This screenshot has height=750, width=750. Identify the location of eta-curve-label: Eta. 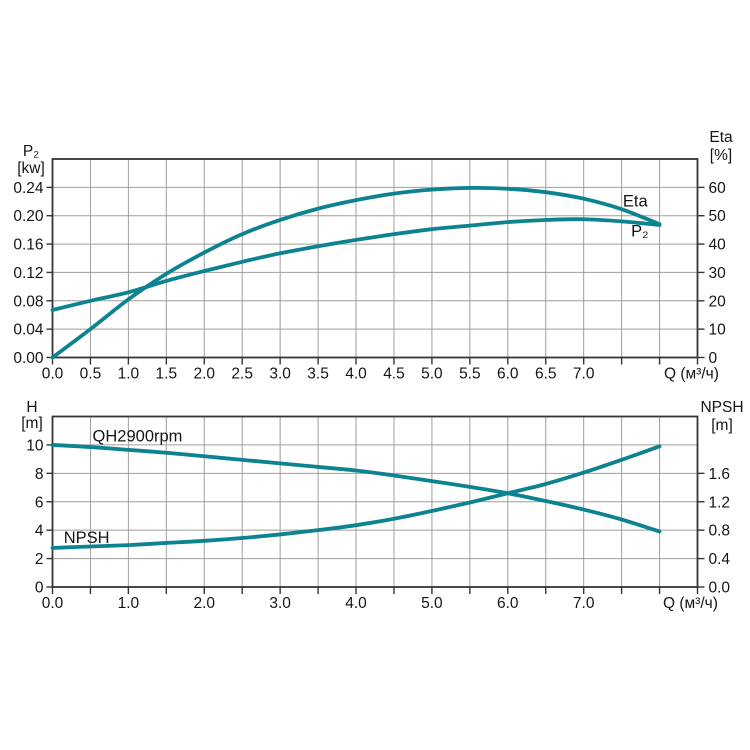
(636, 202).